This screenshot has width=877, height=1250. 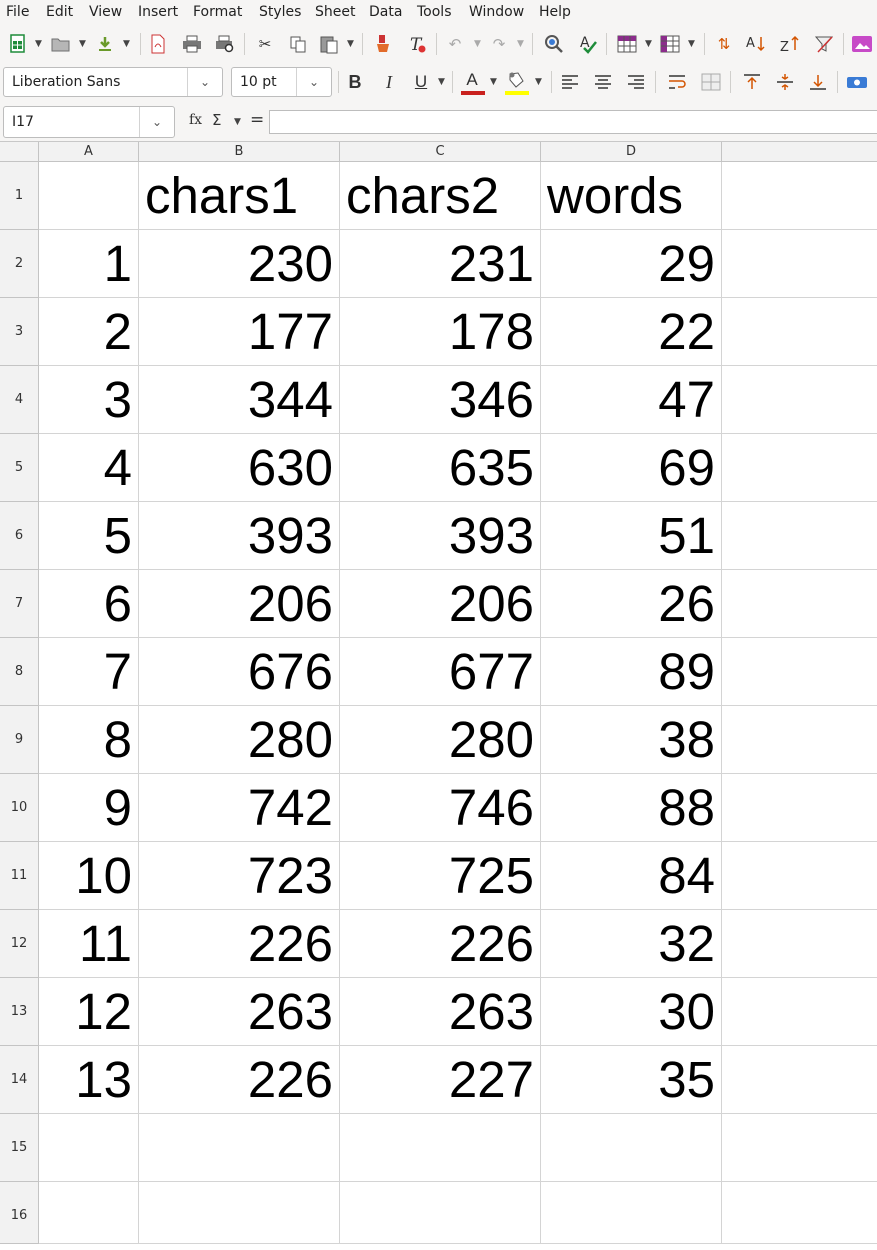 I want to click on number-cell: 4, so click(x=89, y=468).